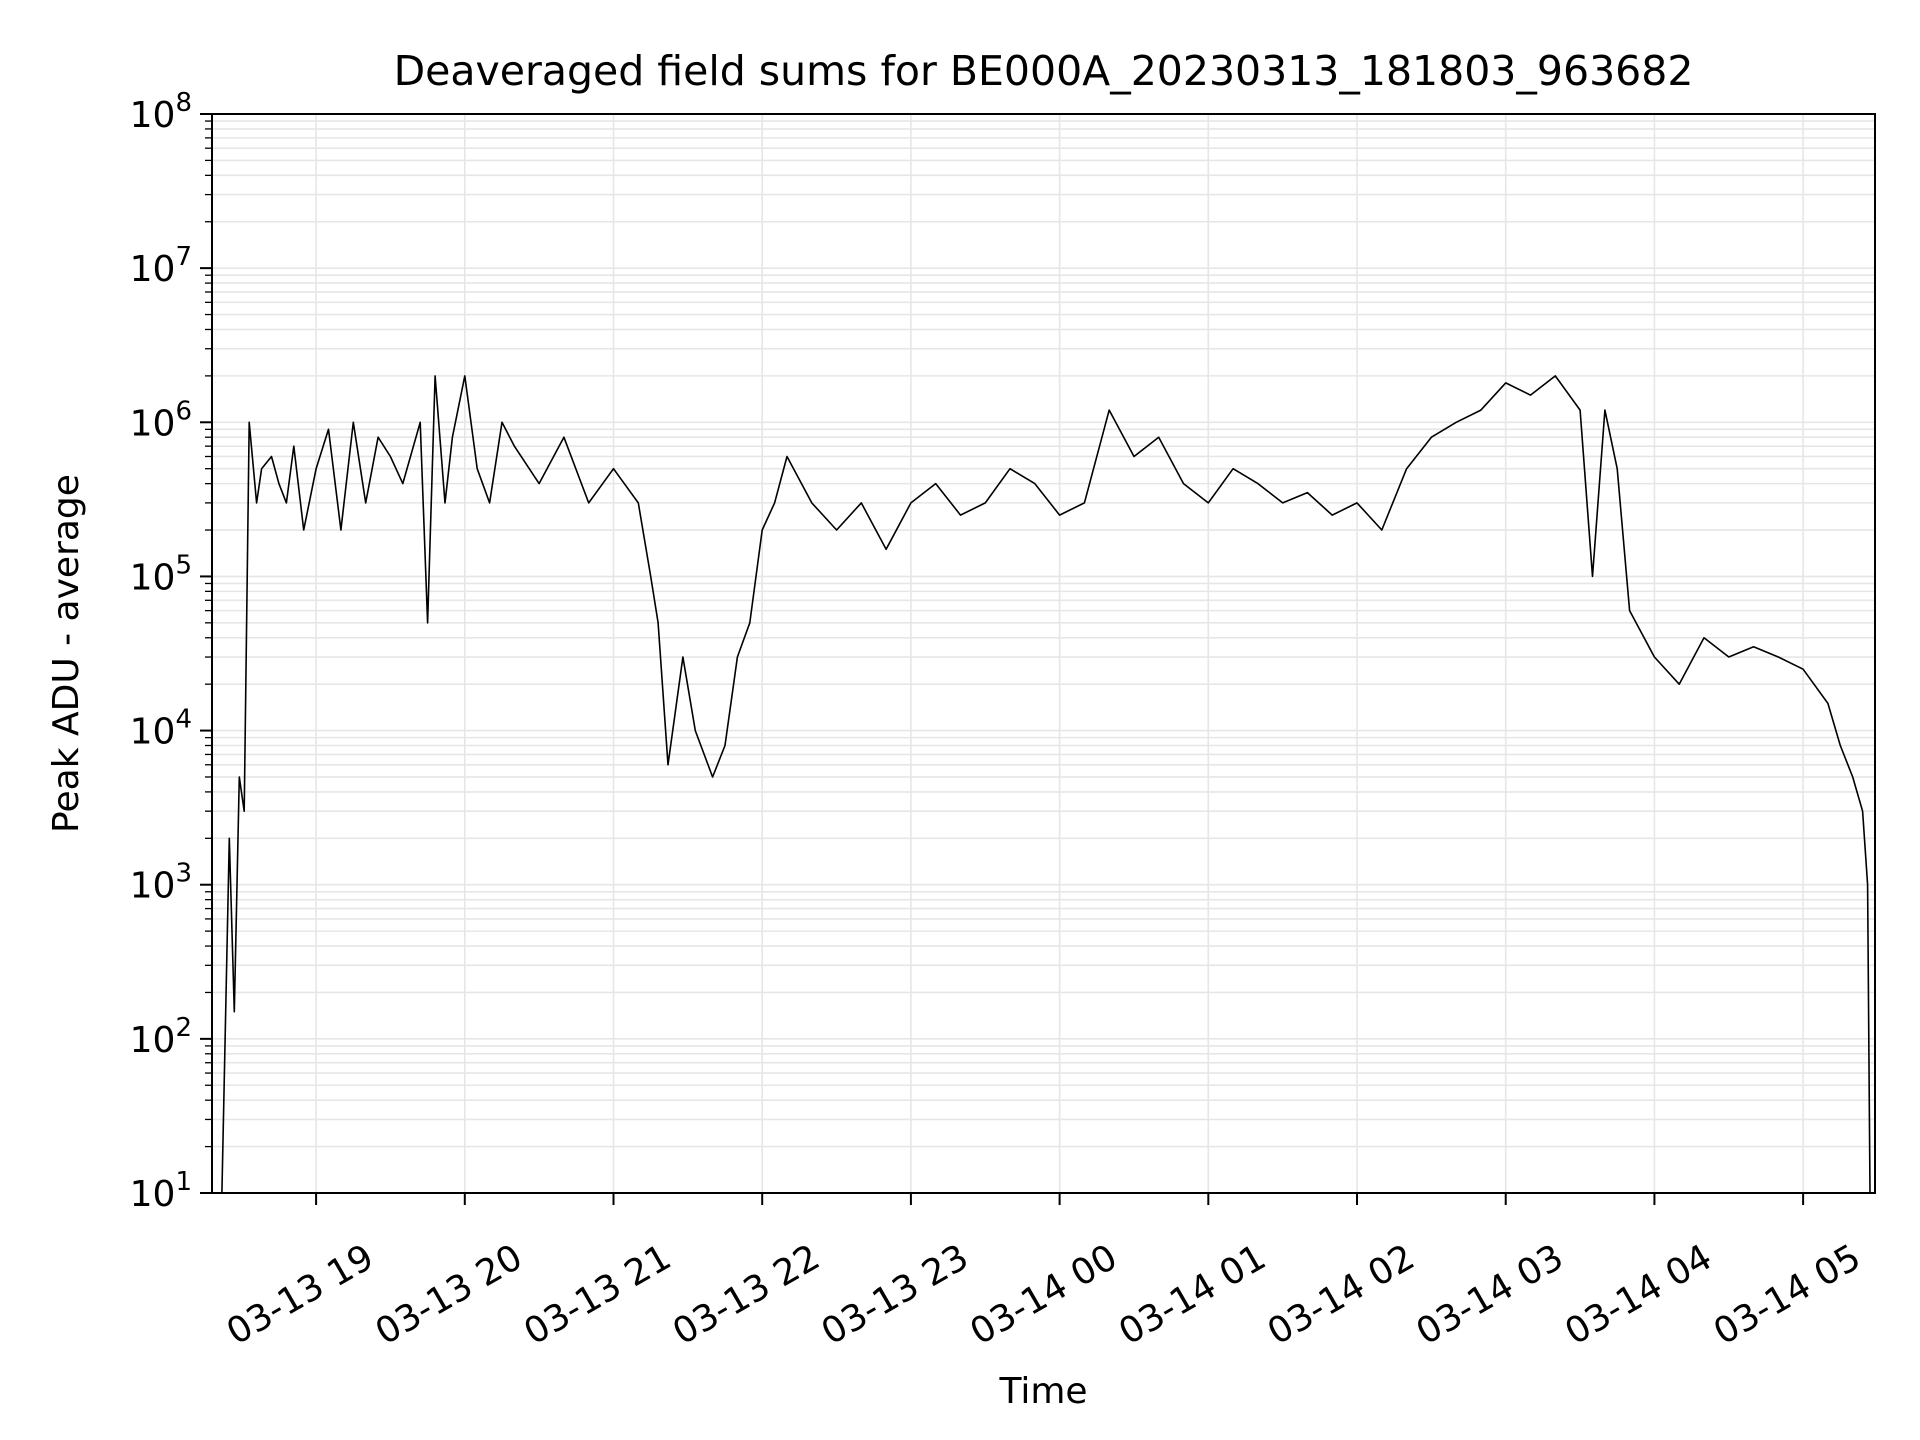 The image size is (1920, 1440). Describe the element at coordinates (1638, 1295) in the screenshot. I see `x-tick-label: 03-14 04` at that location.